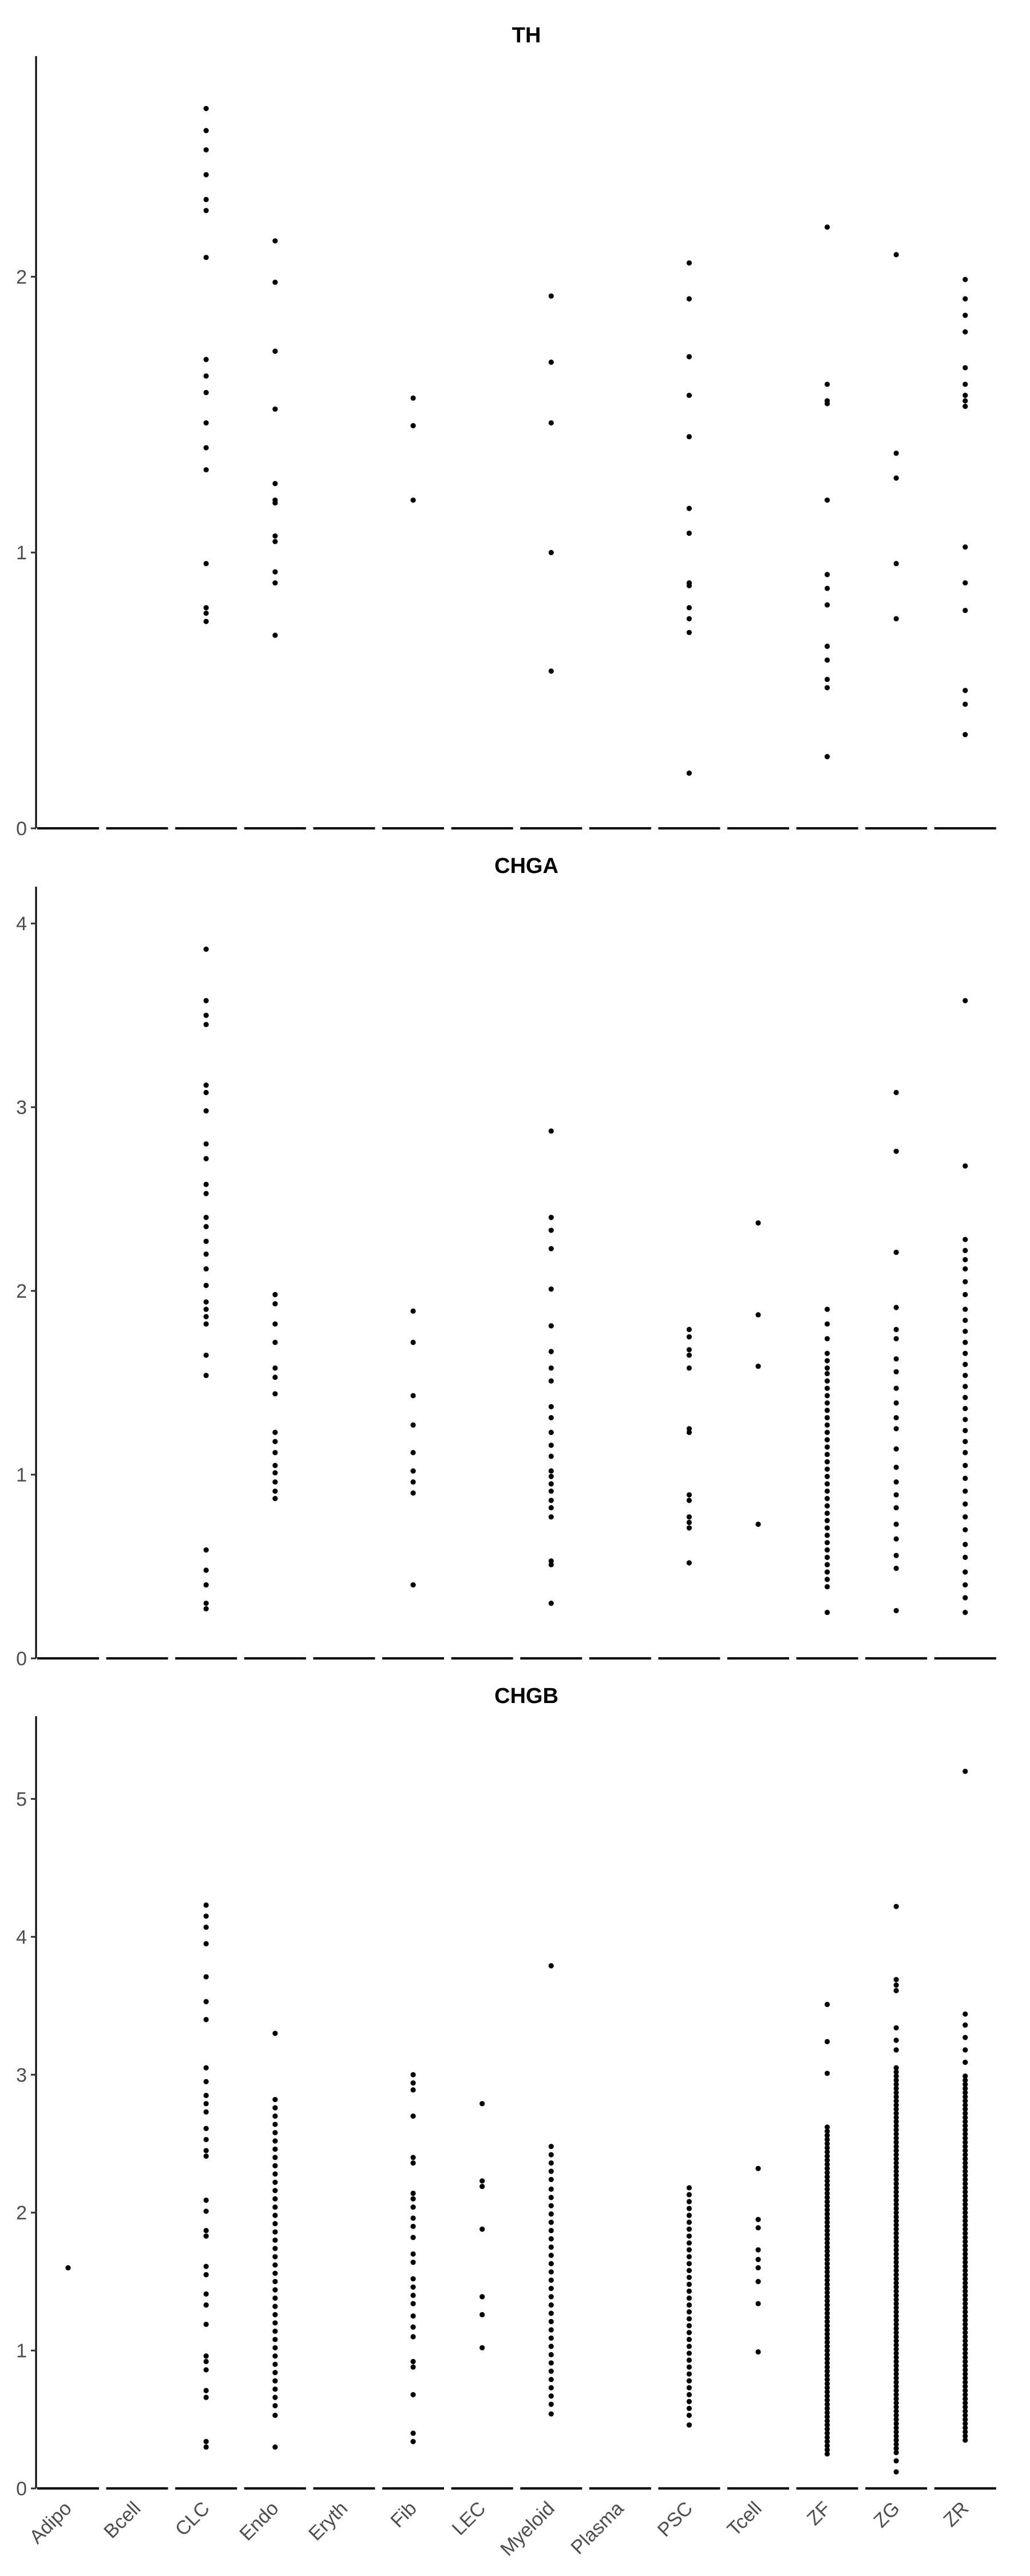 The width and height of the screenshot is (1030, 2576). I want to click on data-point-lec, so click(482, 2297).